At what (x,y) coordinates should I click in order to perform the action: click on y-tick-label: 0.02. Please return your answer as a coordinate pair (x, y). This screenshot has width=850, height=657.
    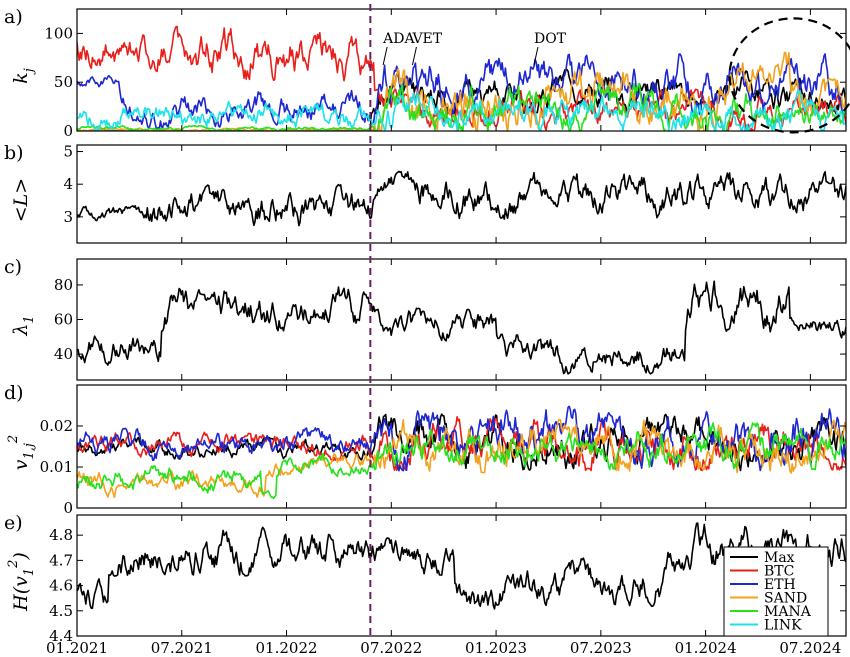
    Looking at the image, I should click on (56, 426).